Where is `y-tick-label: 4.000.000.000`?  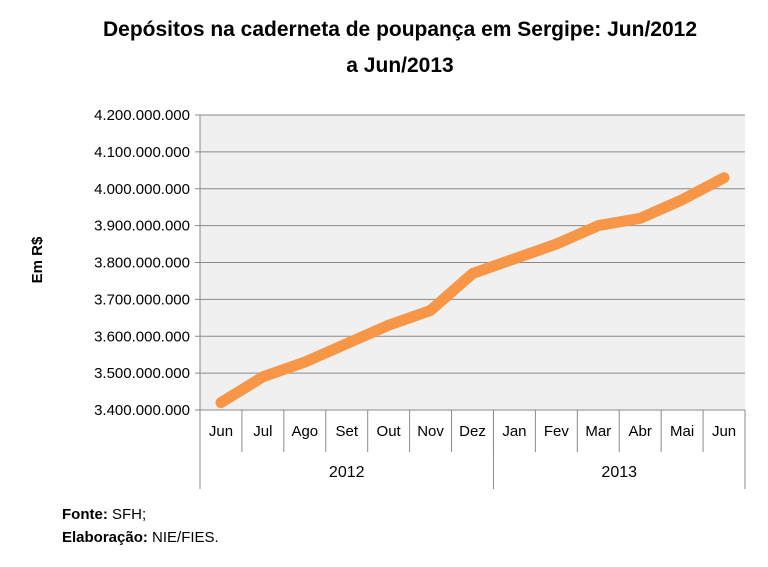
y-tick-label: 4.000.000.000 is located at coordinates (142, 189).